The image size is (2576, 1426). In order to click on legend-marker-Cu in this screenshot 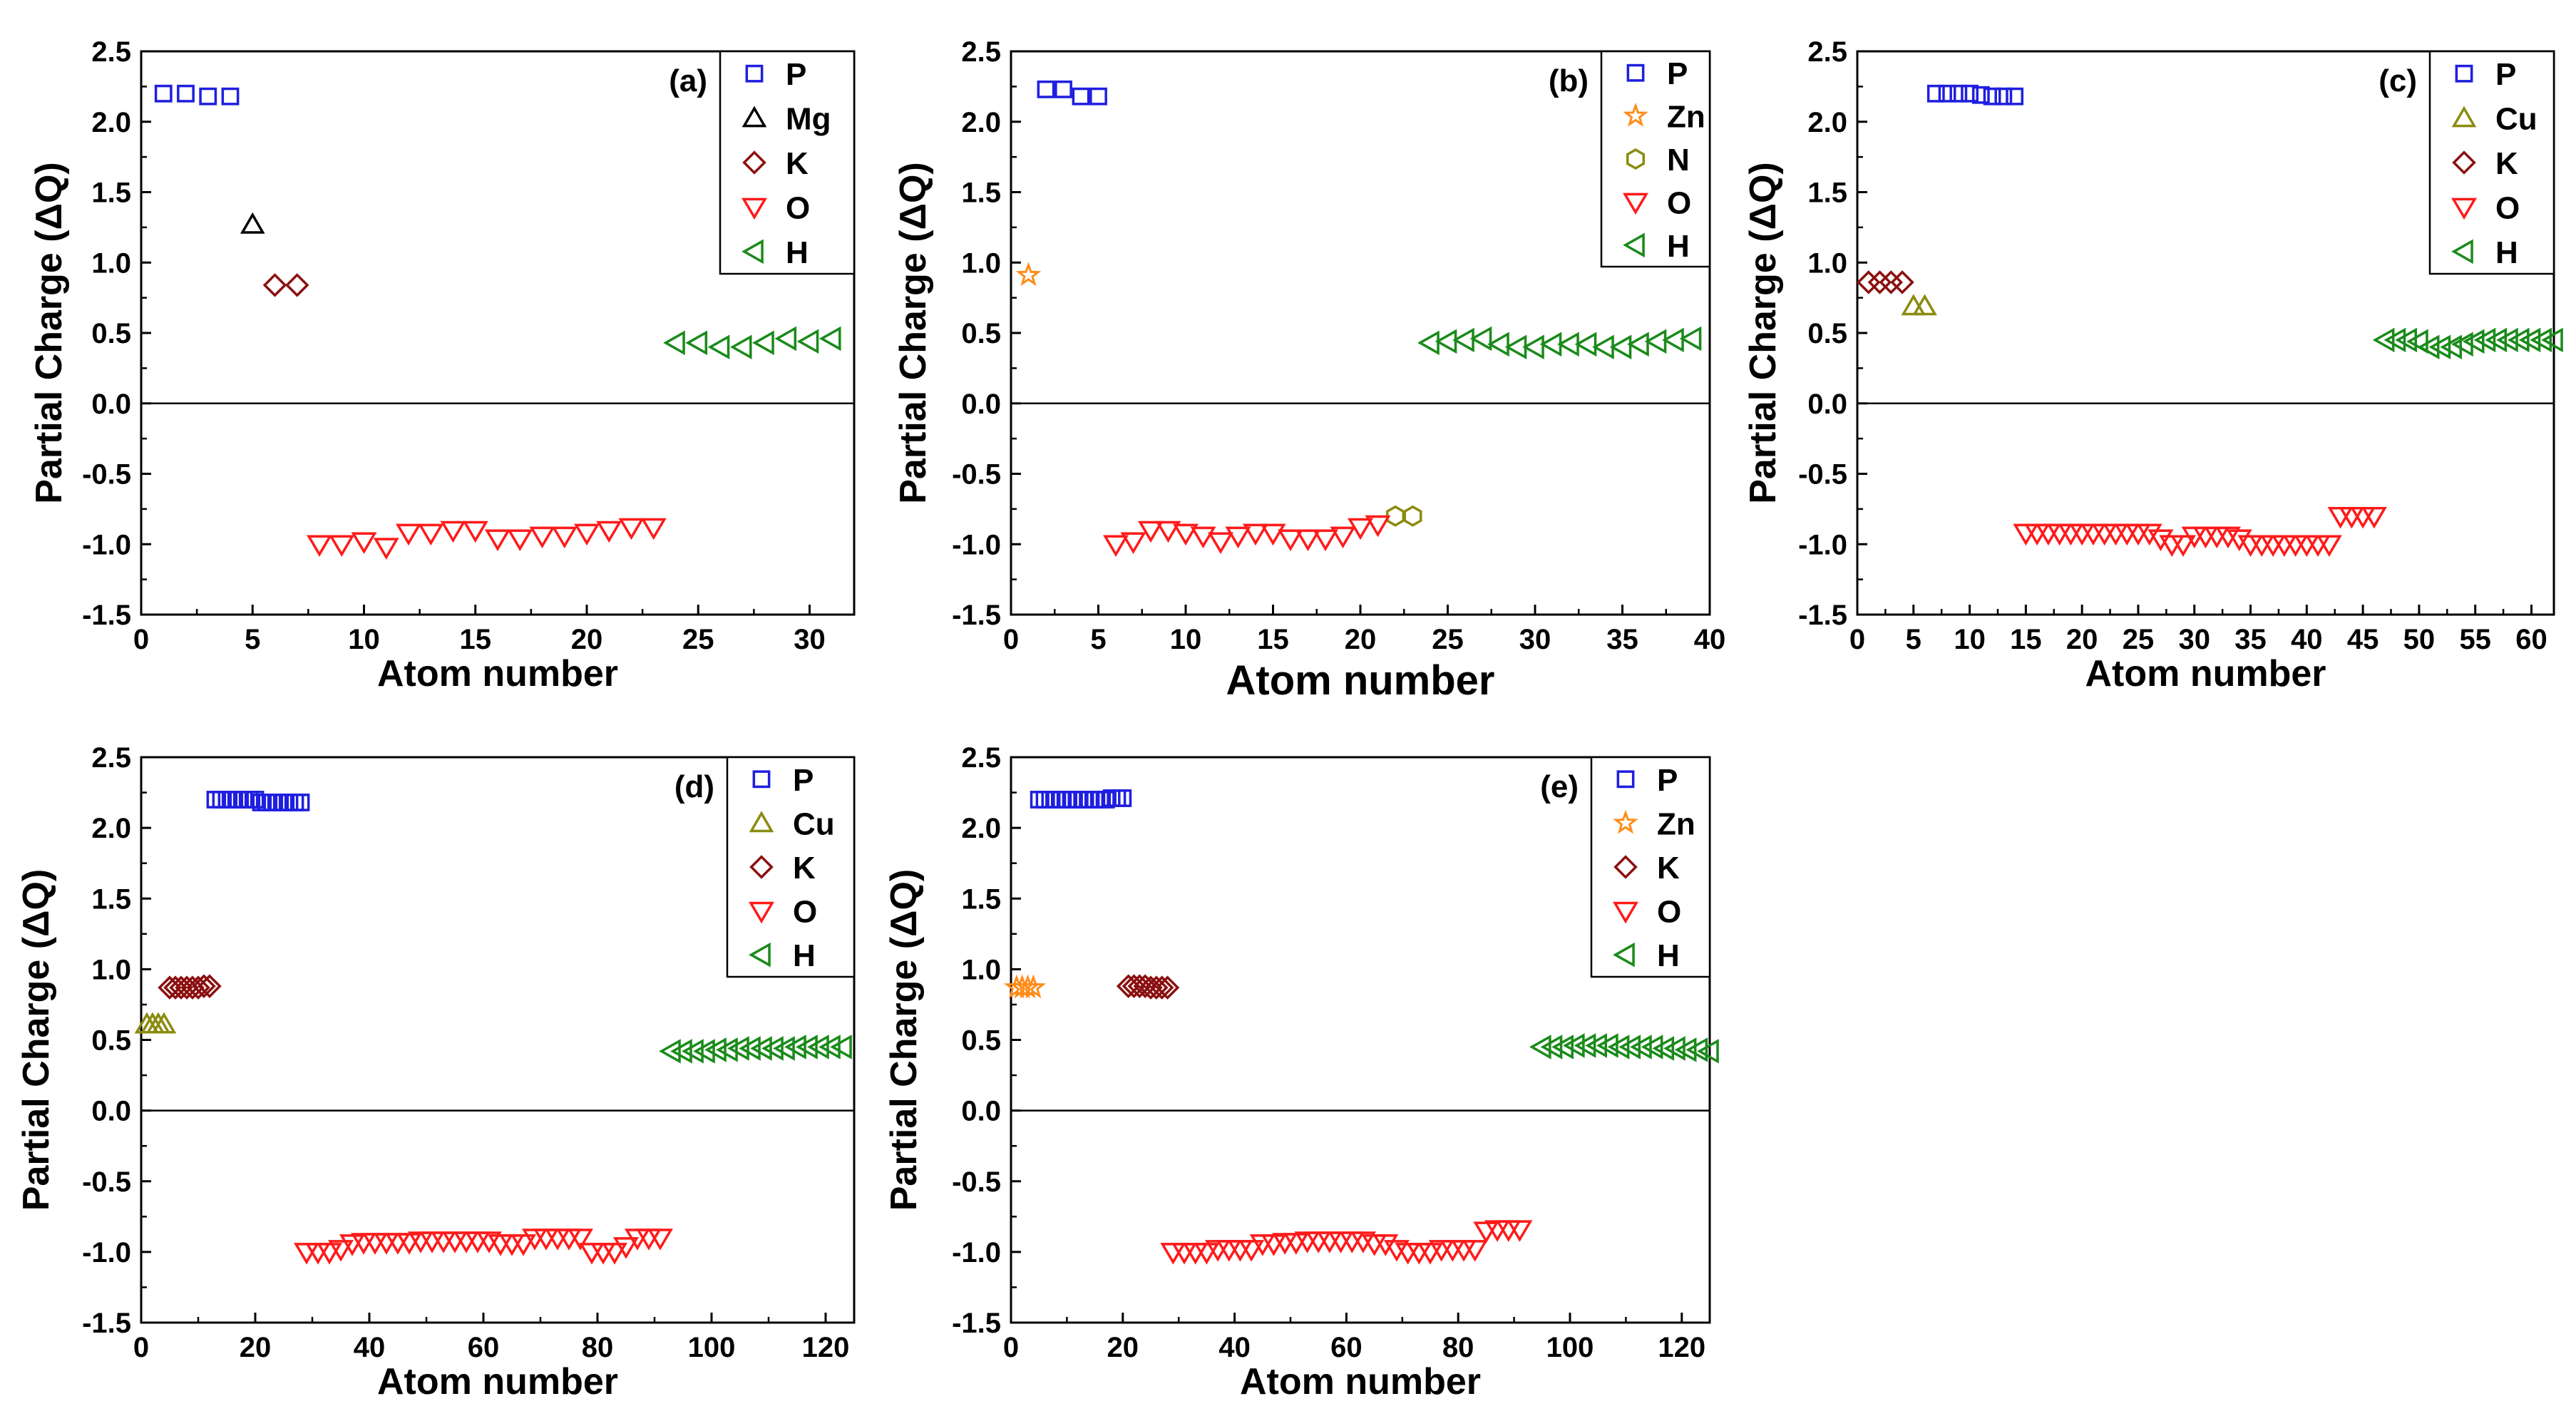, I will do `click(761, 822)`.